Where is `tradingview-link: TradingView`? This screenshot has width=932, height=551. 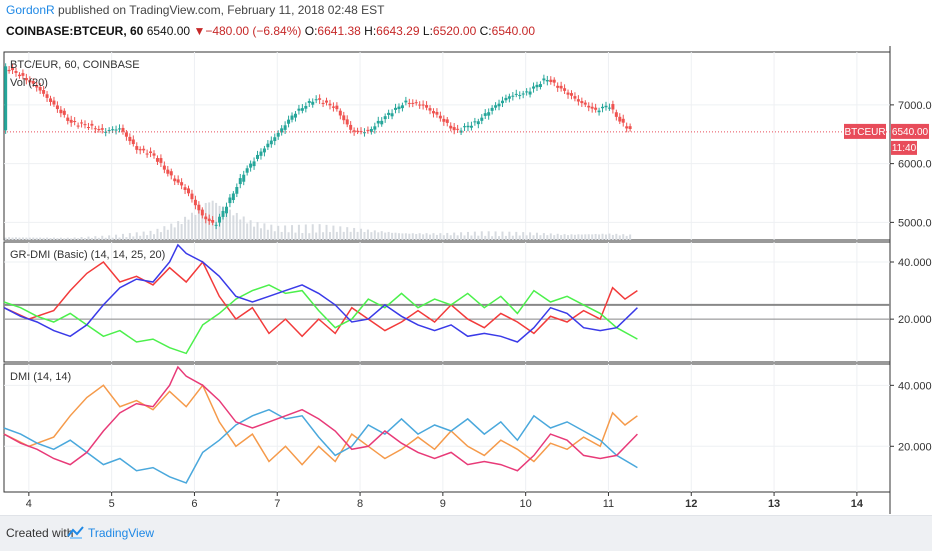 tradingview-link: TradingView is located at coordinates (121, 533).